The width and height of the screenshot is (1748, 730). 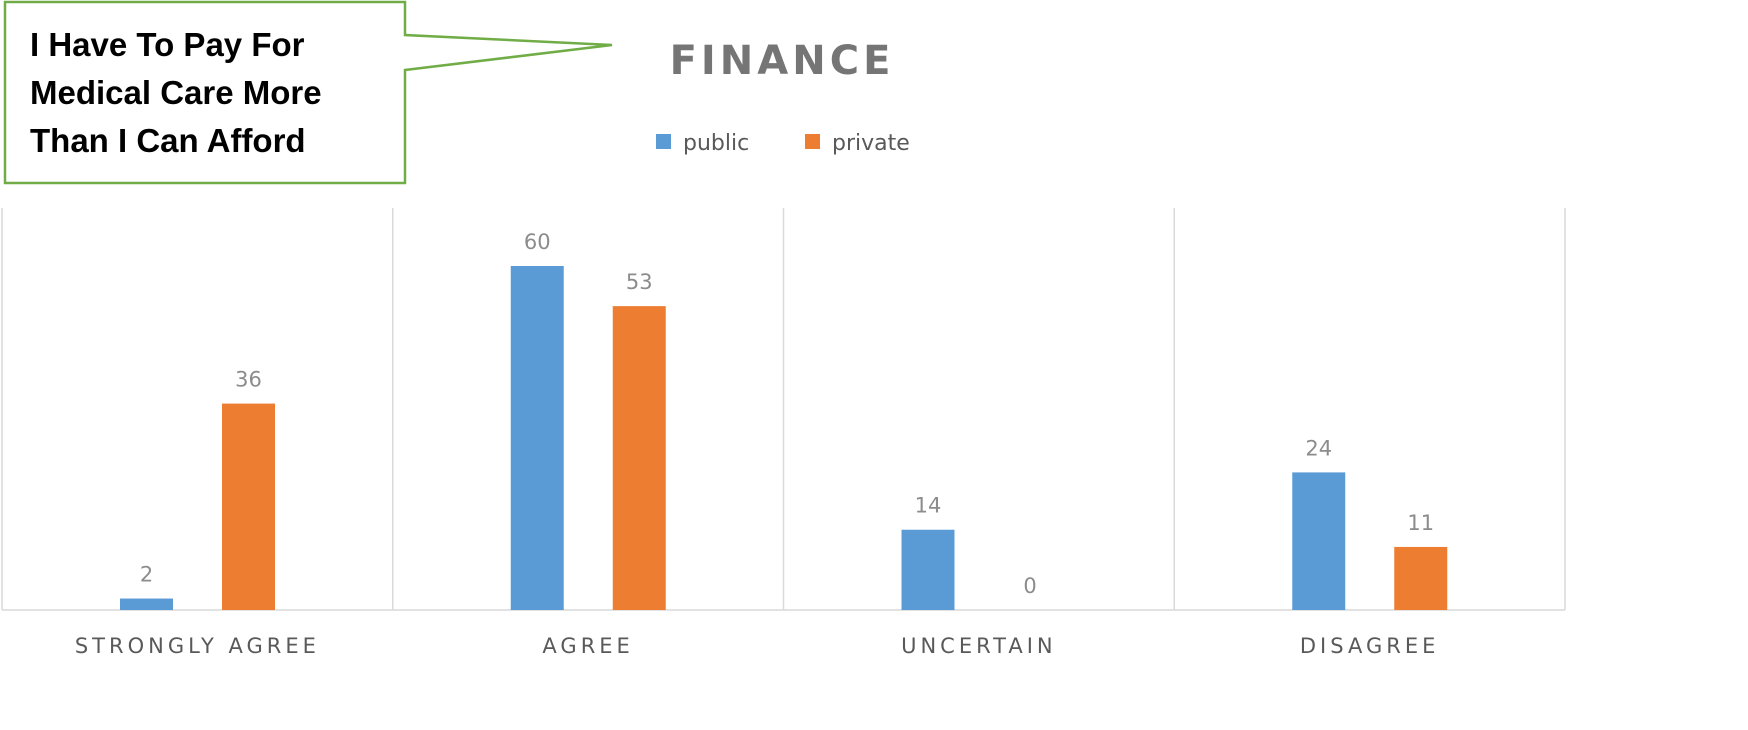 What do you see at coordinates (663, 141) in the screenshot?
I see `legend-swatch-public` at bounding box center [663, 141].